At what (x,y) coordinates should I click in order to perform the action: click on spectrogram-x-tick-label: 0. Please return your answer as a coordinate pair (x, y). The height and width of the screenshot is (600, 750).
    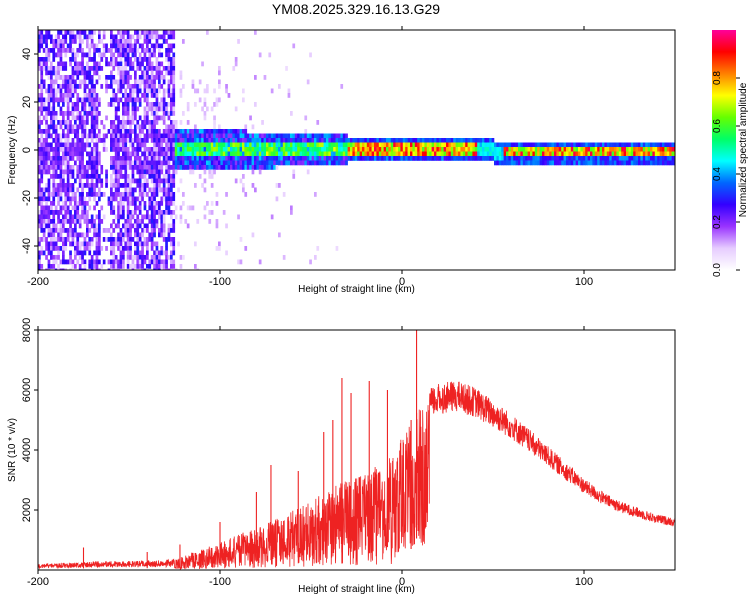
    Looking at the image, I should click on (402, 282).